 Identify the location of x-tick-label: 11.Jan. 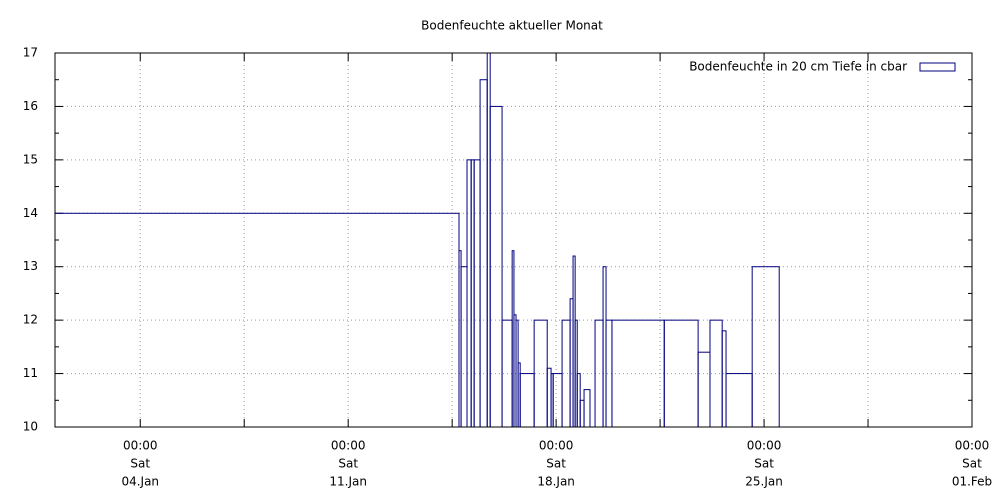
(348, 482).